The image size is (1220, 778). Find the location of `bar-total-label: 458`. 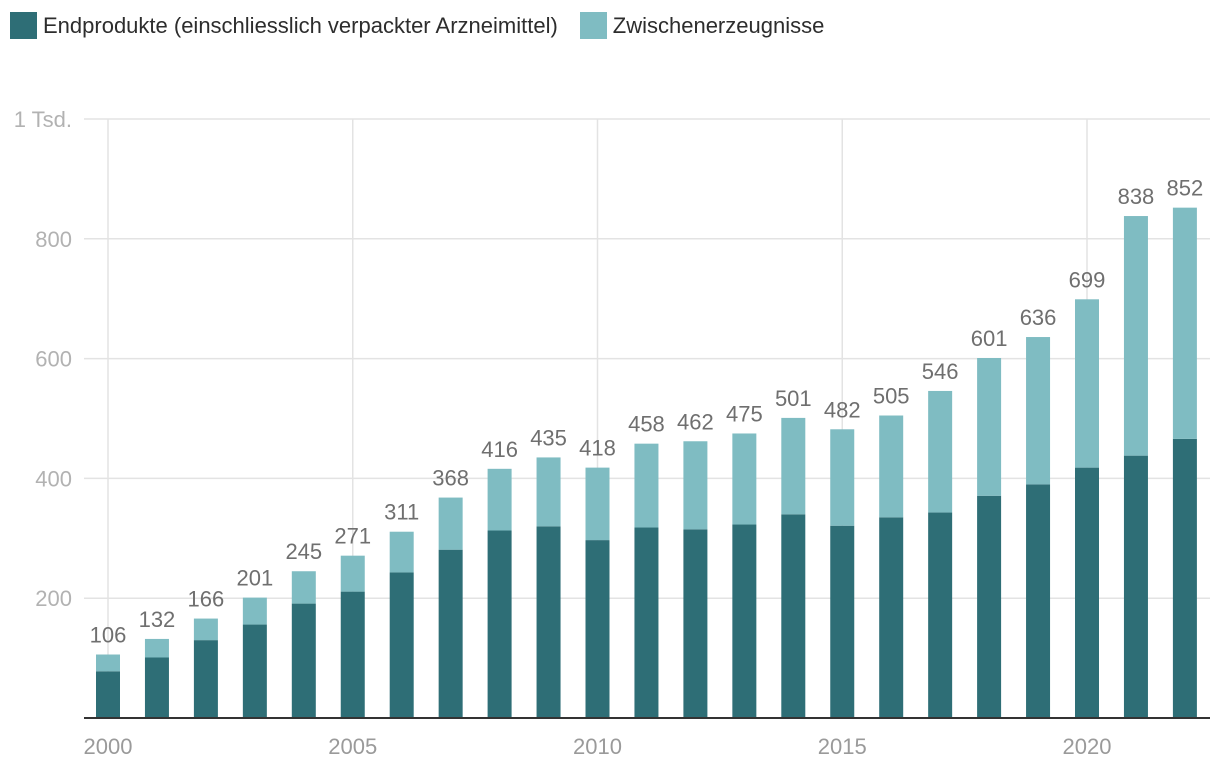

bar-total-label: 458 is located at coordinates (646, 424).